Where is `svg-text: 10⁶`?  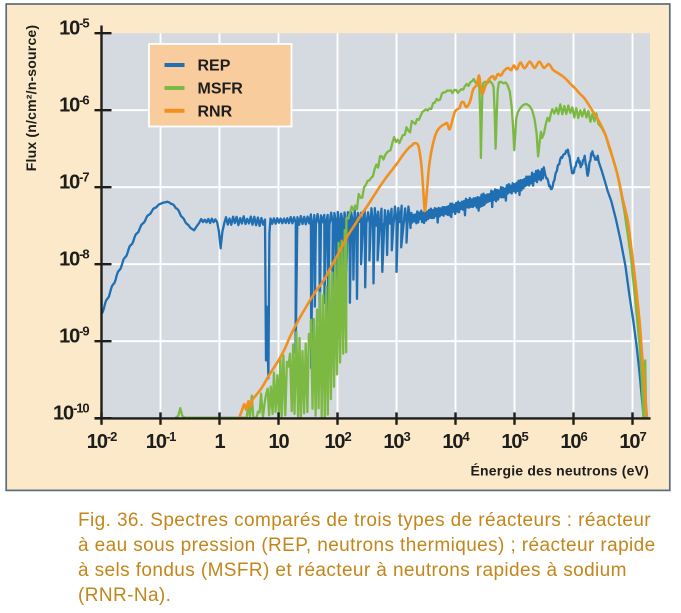 svg-text: 10⁶ is located at coordinates (573, 441).